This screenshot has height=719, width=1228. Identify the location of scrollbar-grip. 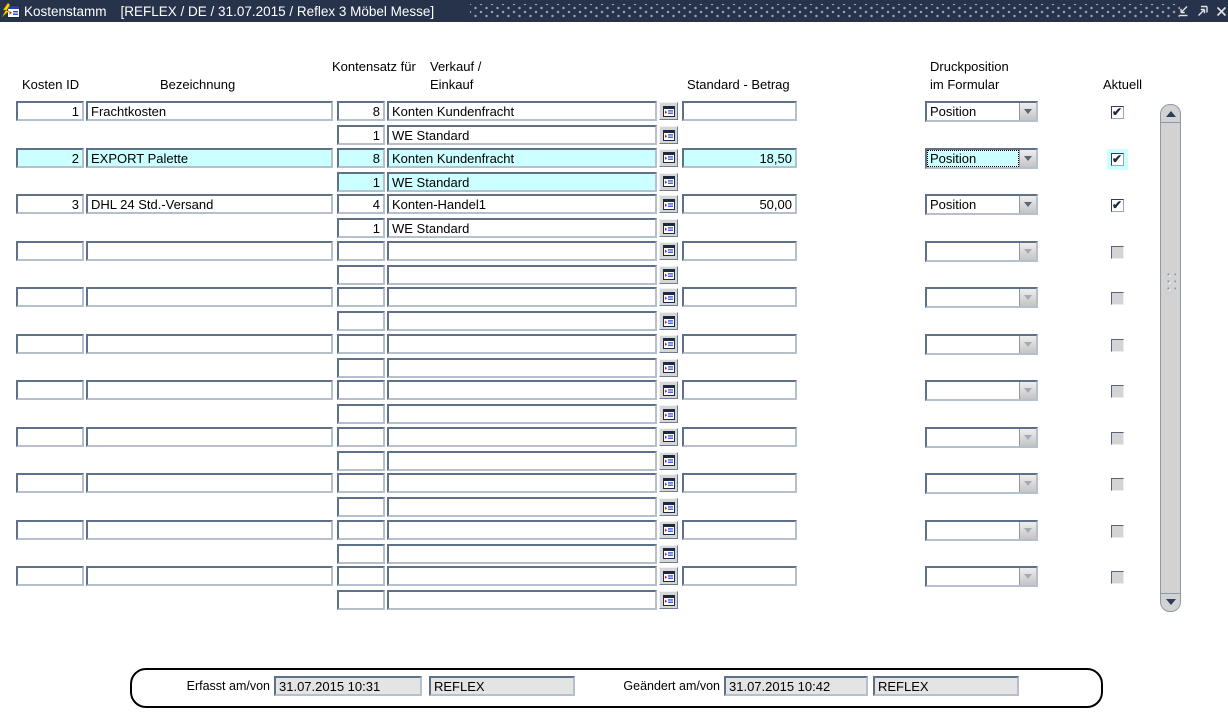
(1170, 281).